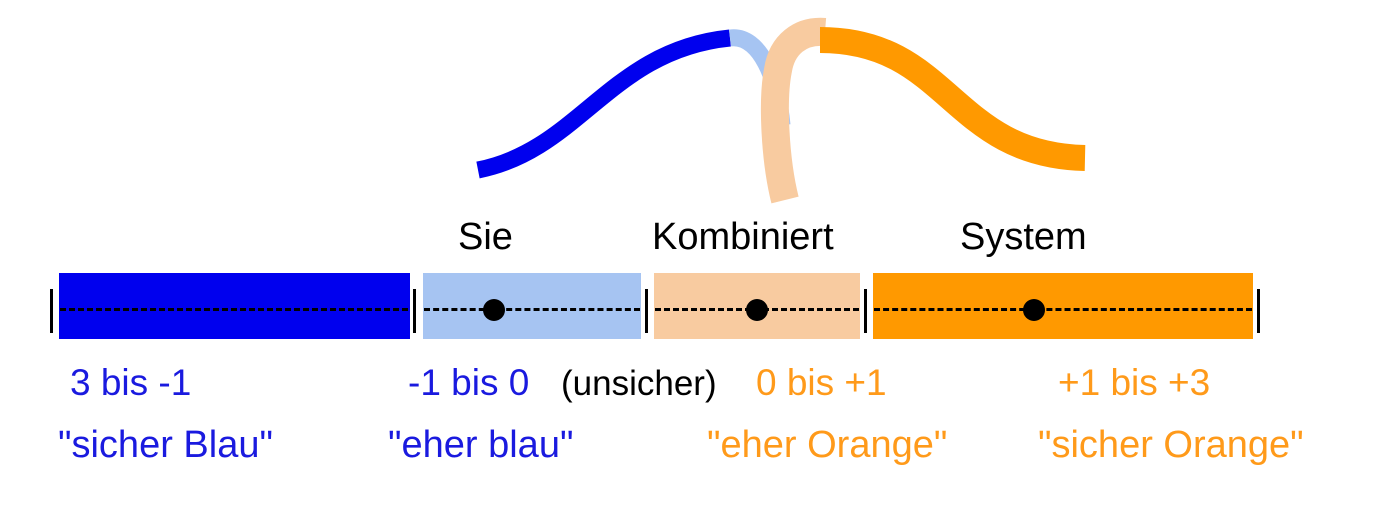 Image resolution: width=1384 pixels, height=507 pixels. Describe the element at coordinates (757, 310) in the screenshot. I see `dot-kombiniert` at that location.